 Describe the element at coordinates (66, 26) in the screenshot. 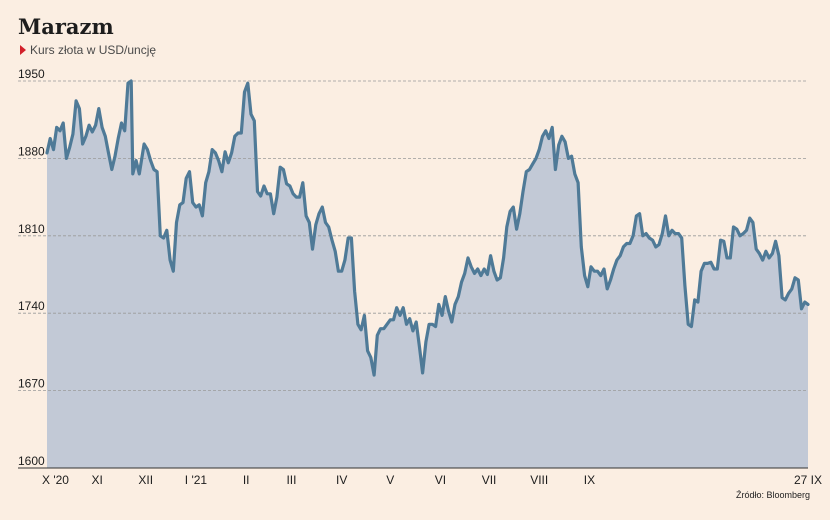

I see `chart-title: Marazm` at that location.